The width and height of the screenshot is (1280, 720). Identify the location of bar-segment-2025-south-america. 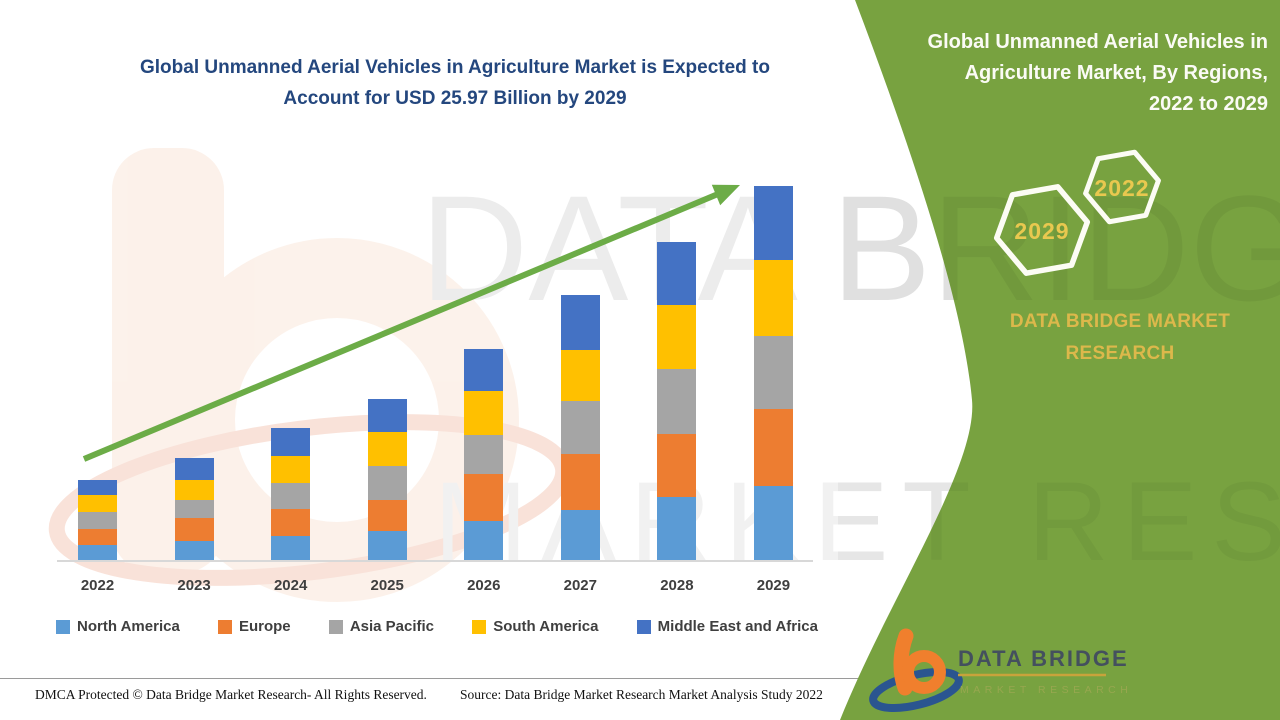
(387, 449).